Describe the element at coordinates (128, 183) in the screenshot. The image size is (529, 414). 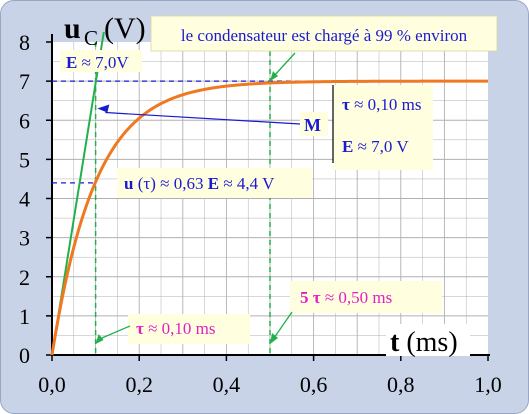
I see `u-tau-label-part-0: u` at that location.